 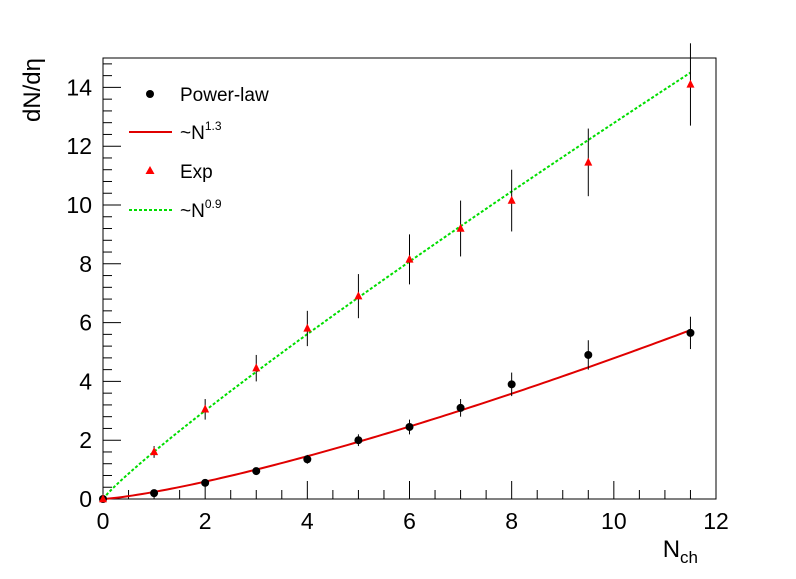 I want to click on legend-label: Exp, so click(x=196, y=172).